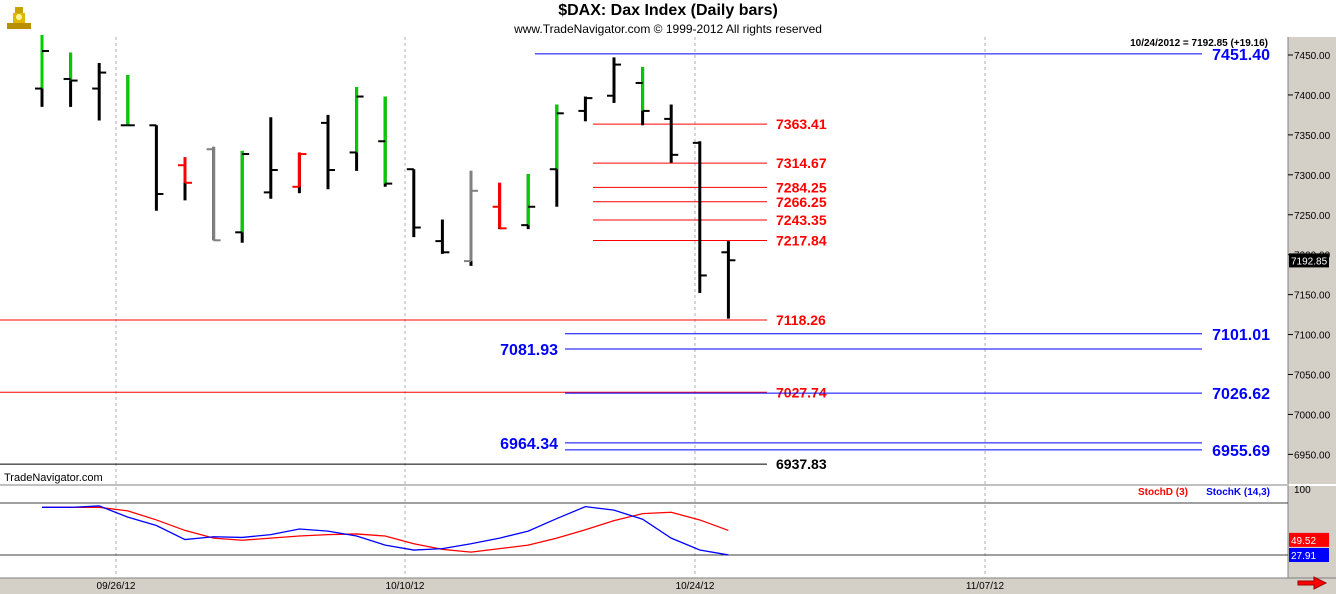 The height and width of the screenshot is (594, 1336). What do you see at coordinates (1199, 43) in the screenshot?
I see `last-bar-info: 10/24/2012 = 7192.85 (+19.16)` at bounding box center [1199, 43].